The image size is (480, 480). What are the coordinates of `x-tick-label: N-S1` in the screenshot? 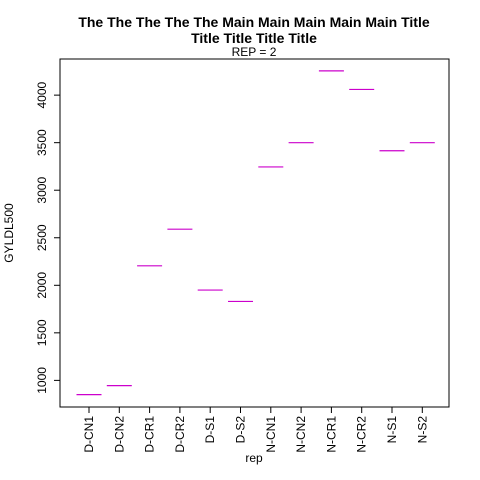 It's located at (392, 430).